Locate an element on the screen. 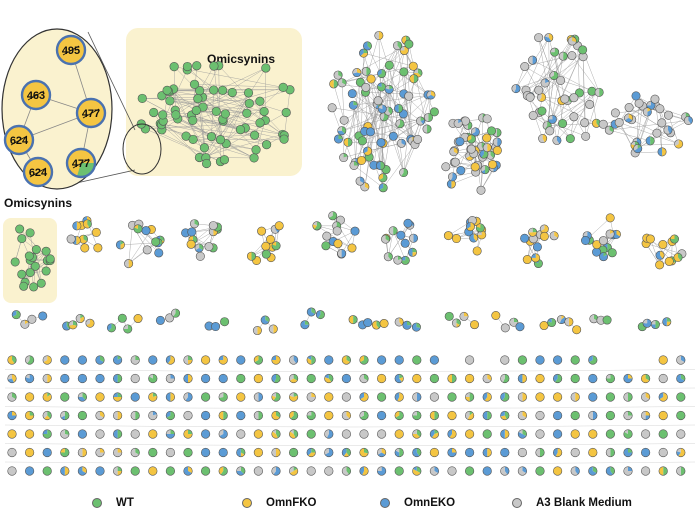 The height and width of the screenshot is (513, 700). legend-item-wt: WT is located at coordinates (113, 503).